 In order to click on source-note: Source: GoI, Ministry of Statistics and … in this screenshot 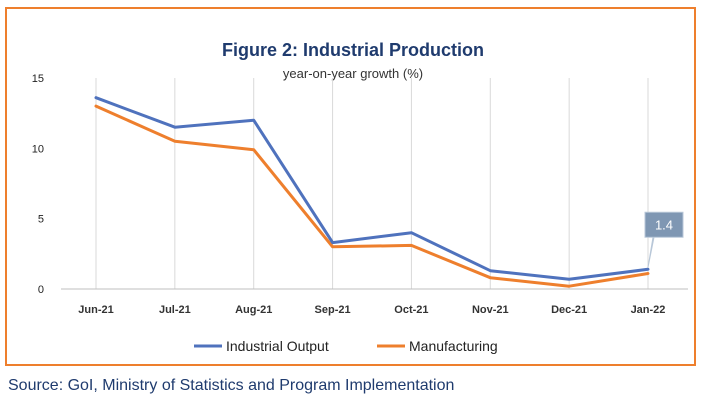, I will do `click(231, 385)`.